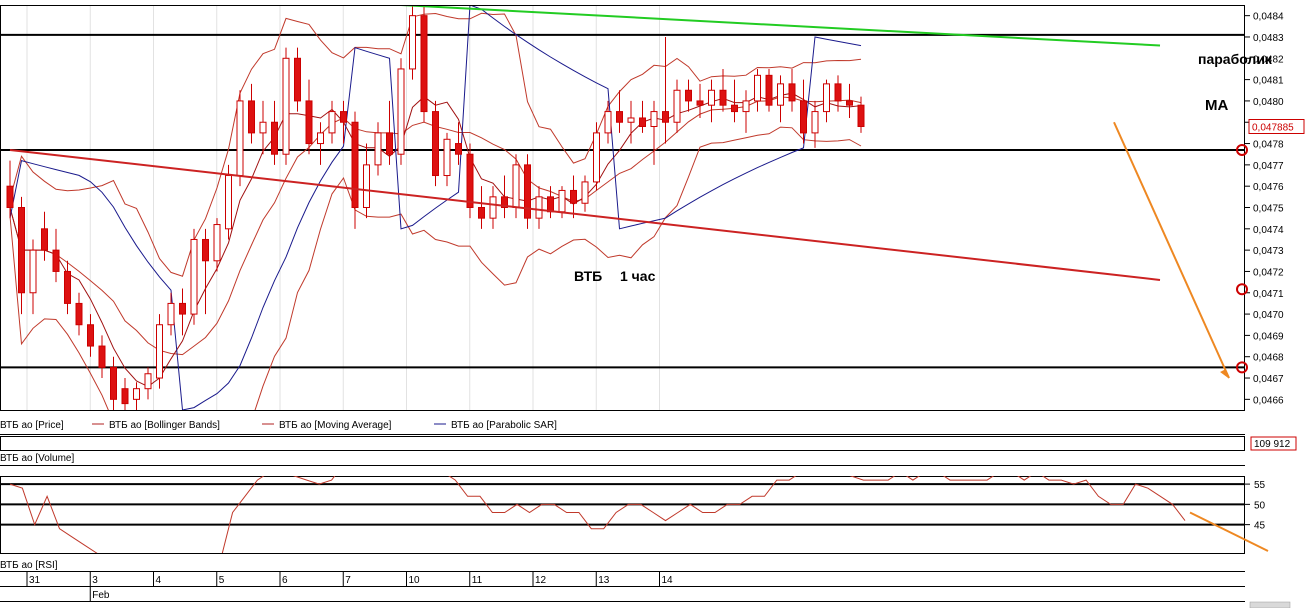 Image resolution: width=1305 pixels, height=608 pixels. What do you see at coordinates (1268, 187) in the screenshot?
I see `price-tick-label: 0,0476` at bounding box center [1268, 187].